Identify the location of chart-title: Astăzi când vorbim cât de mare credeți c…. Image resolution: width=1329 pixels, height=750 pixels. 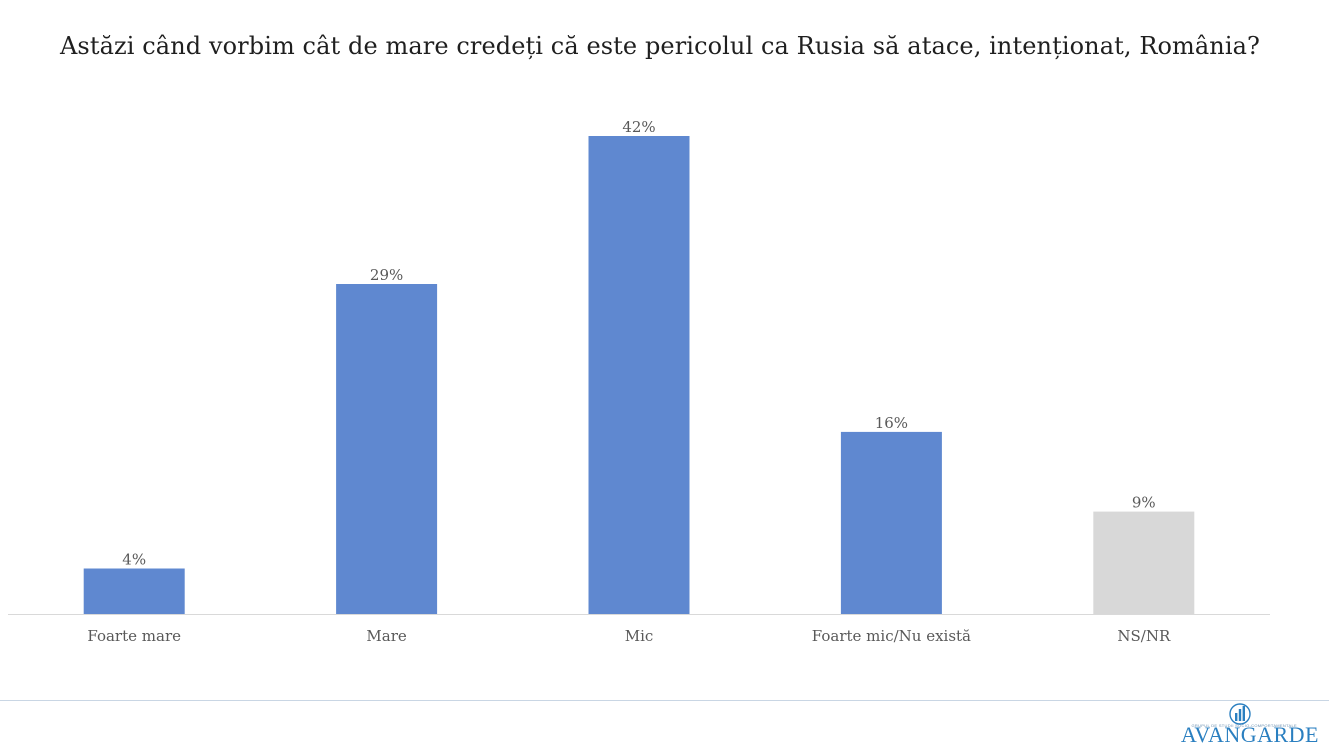
(660, 46).